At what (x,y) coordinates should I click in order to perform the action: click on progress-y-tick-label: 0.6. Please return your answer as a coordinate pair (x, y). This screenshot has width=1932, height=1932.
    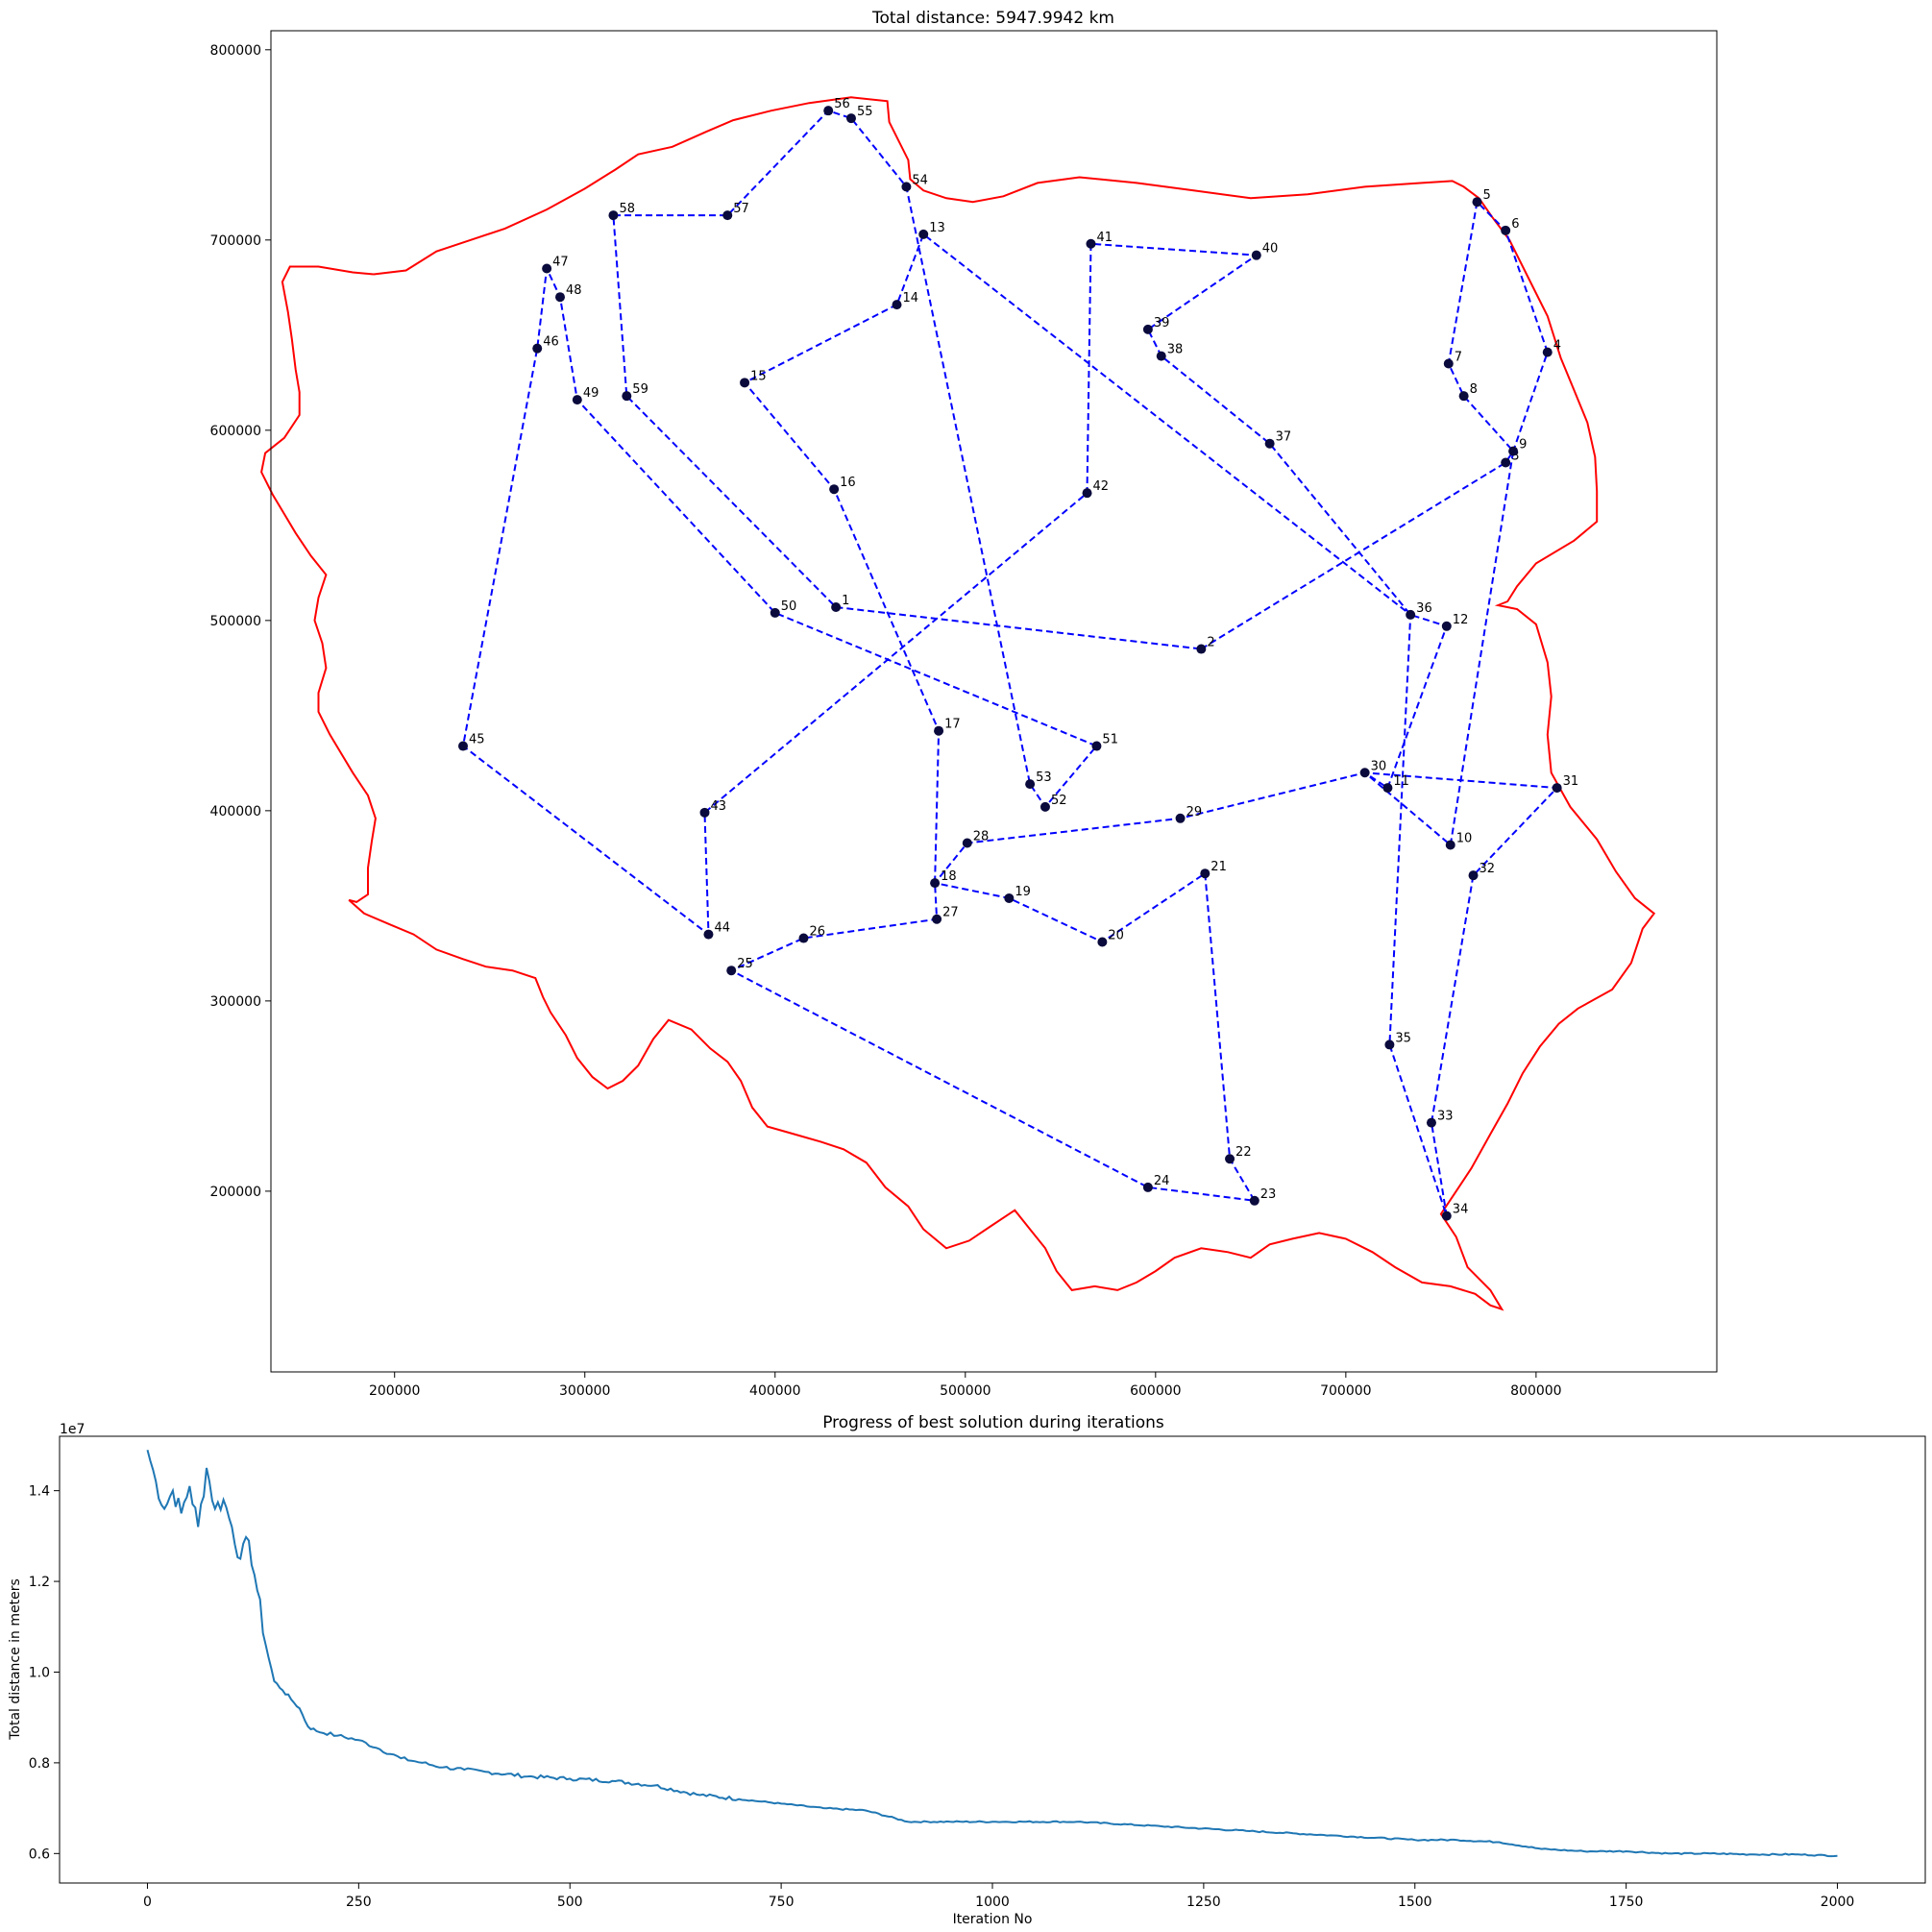
    Looking at the image, I should click on (40, 1854).